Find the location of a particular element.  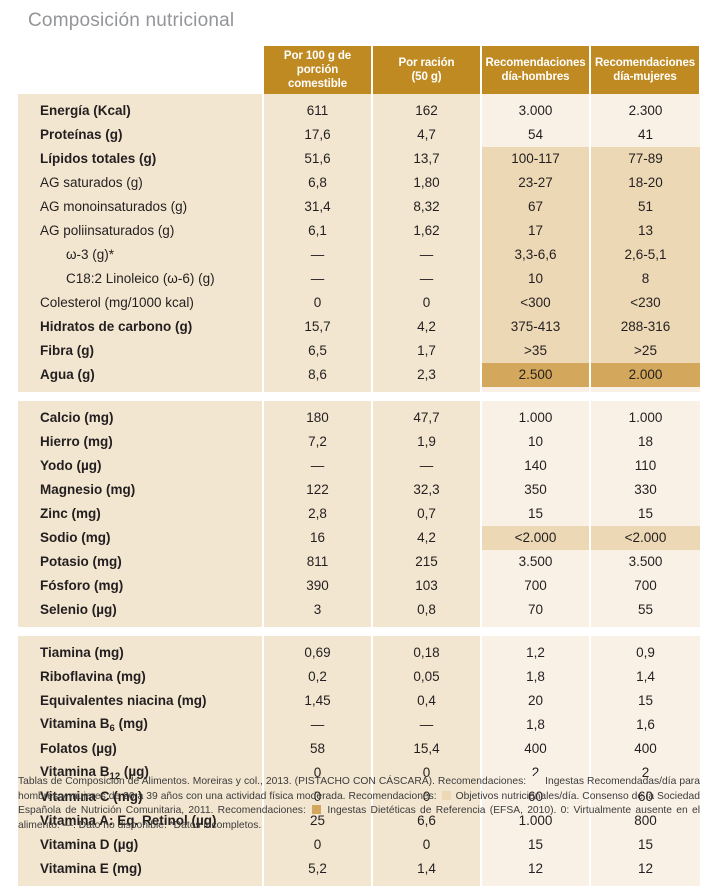

table-row: Yodo (µg) — —140 110 is located at coordinates (359, 466).